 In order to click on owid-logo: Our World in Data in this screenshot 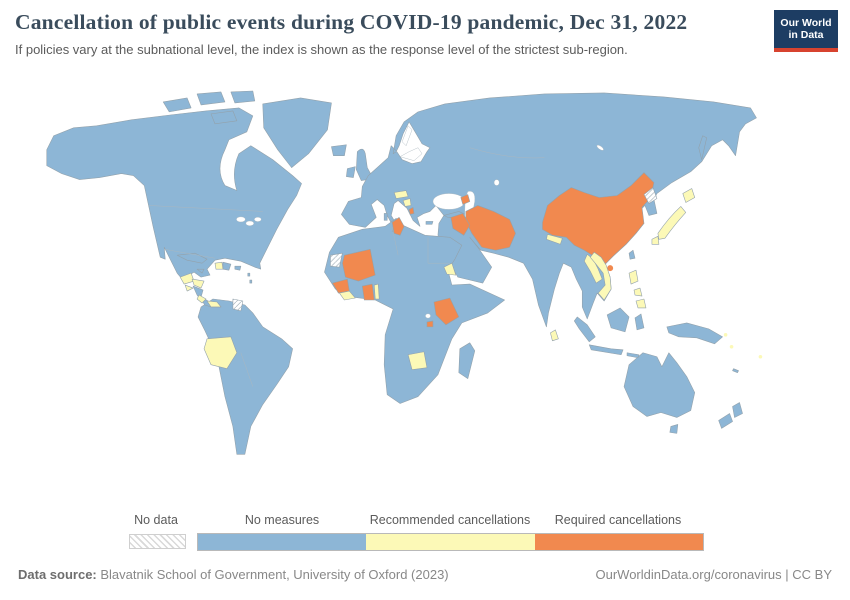, I will do `click(806, 31)`.